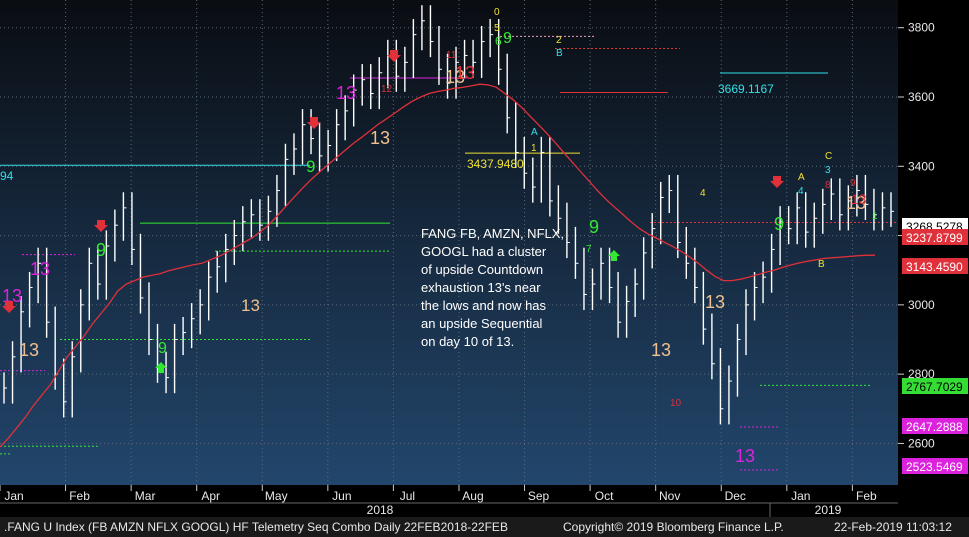 The height and width of the screenshot is (537, 969). What do you see at coordinates (276, 496) in the screenshot?
I see `x-tick-label: May` at bounding box center [276, 496].